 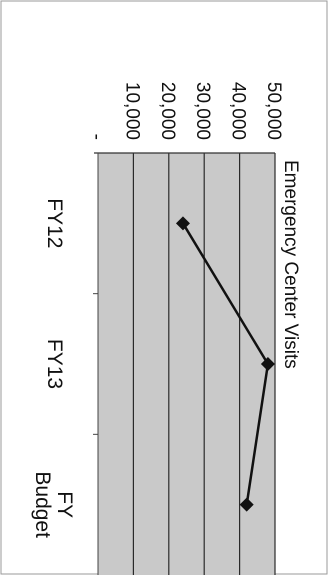 I want to click on y-tick-label: 10,000, so click(x=131, y=111).